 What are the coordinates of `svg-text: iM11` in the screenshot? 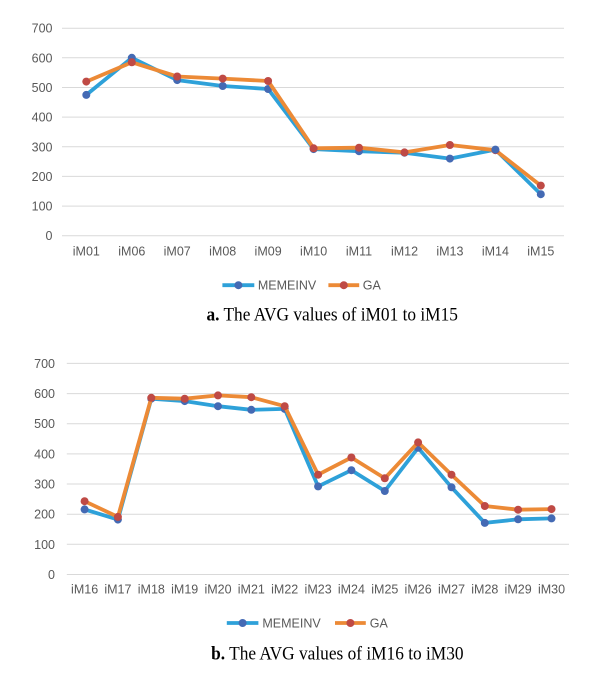 It's located at (359, 252).